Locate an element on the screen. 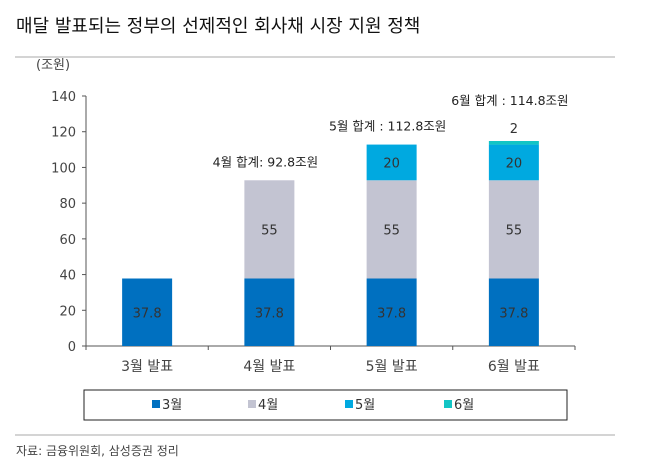 This screenshot has width=654, height=469. y-tick-label: 40 is located at coordinates (67, 276).